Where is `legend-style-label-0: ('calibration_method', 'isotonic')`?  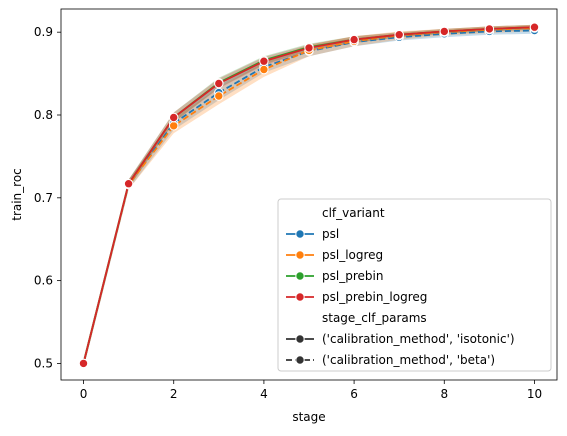 legend-style-label-0: ('calibration_method', 'isotonic') is located at coordinates (418, 339).